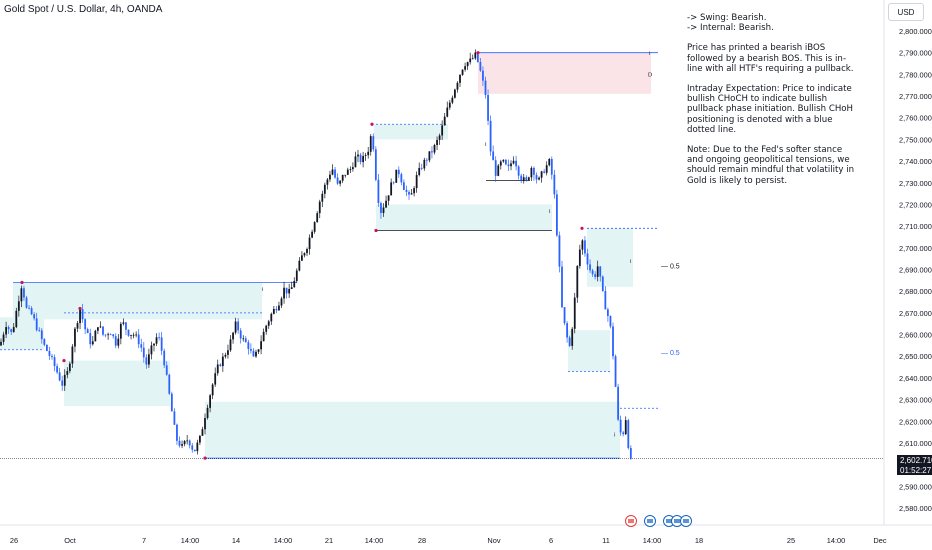 The width and height of the screenshot is (932, 550). I want to click on x-tick-label: 18, so click(699, 540).